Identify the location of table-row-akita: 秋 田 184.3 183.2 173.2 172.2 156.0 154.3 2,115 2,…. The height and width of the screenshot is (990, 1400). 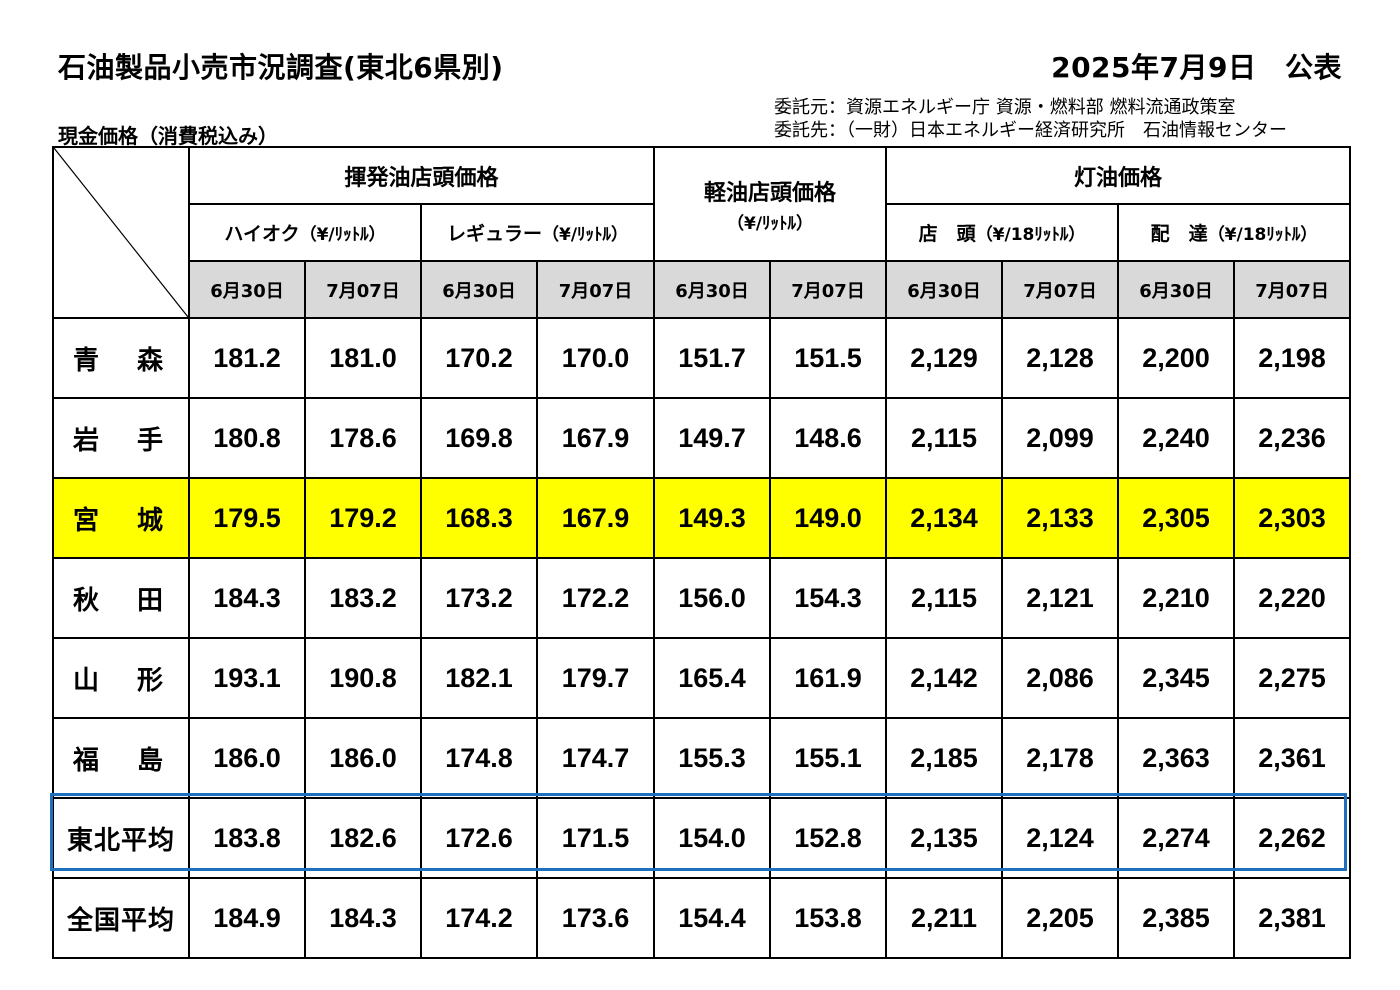
(702, 598).